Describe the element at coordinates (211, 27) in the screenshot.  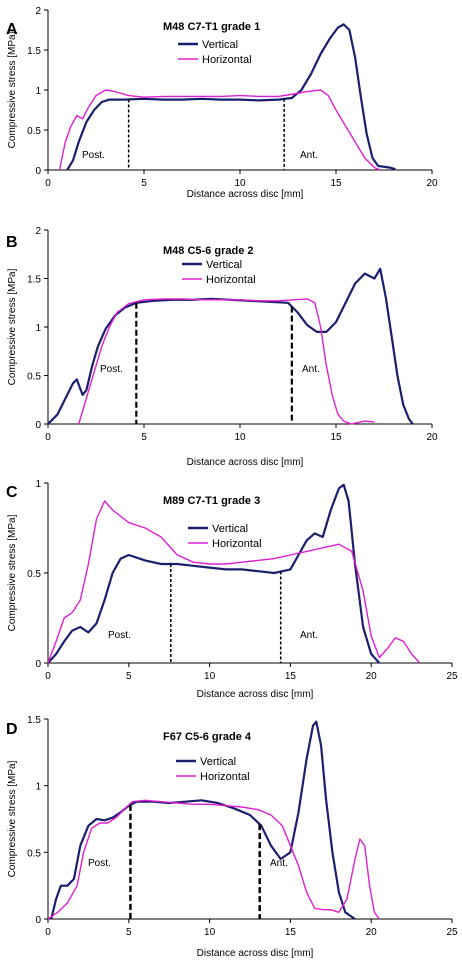
I see `chart-title: M48 C7-T1 grade 1` at that location.